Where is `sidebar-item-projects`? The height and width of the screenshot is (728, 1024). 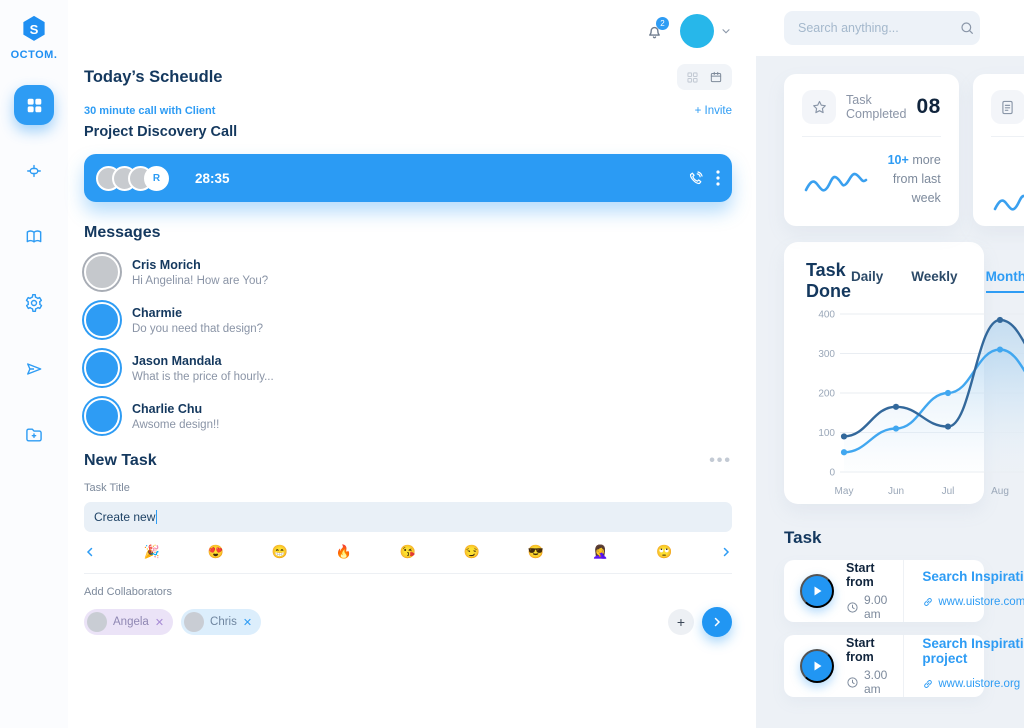 sidebar-item-projects is located at coordinates (34, 435).